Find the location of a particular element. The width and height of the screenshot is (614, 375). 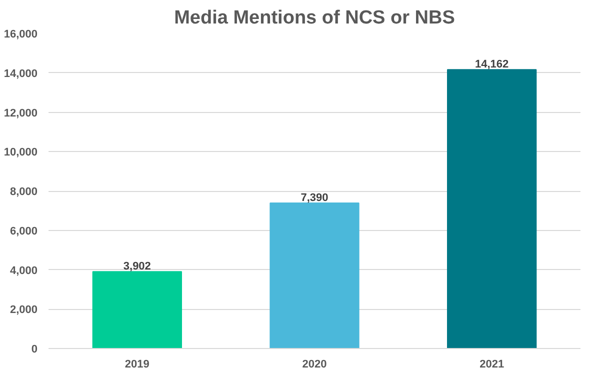

y-tick-label: 12,000 is located at coordinates (21, 113).